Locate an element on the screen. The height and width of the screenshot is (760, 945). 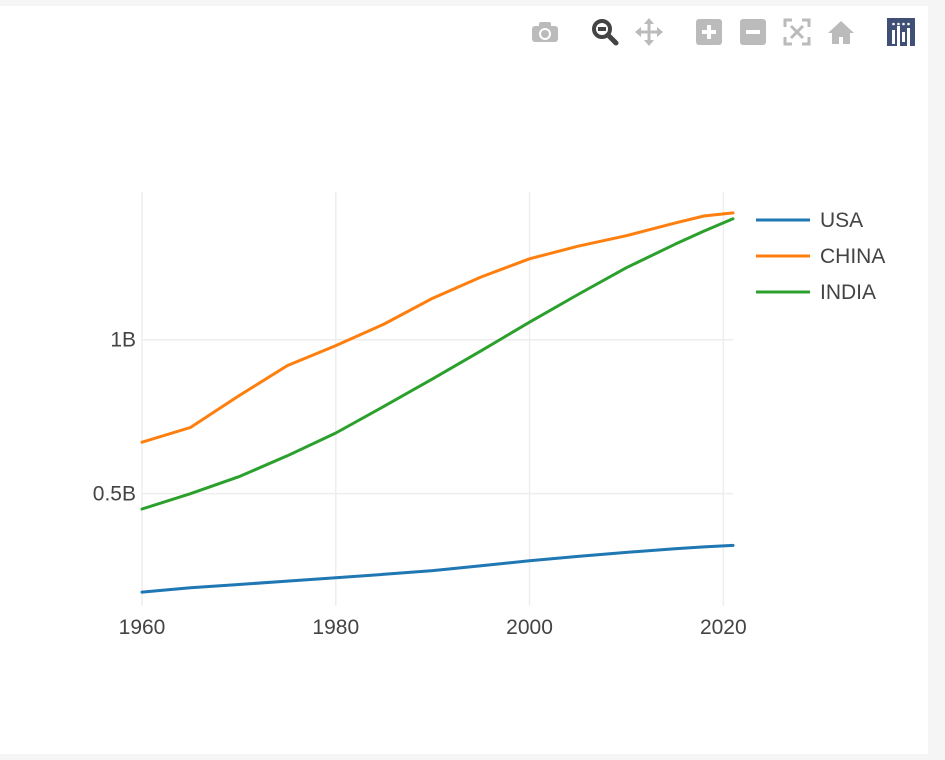
plotly-logo-button is located at coordinates (901, 32).